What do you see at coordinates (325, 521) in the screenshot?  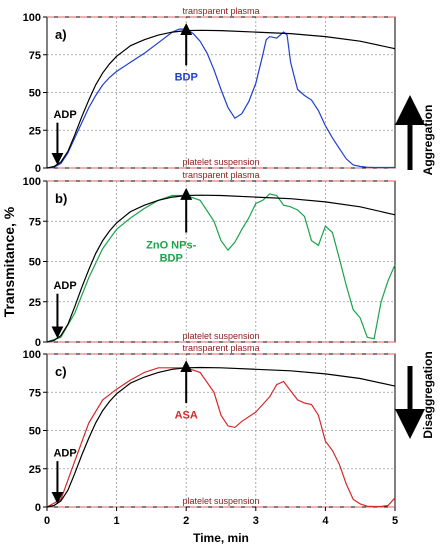 I see `x-tick-label: 4` at bounding box center [325, 521].